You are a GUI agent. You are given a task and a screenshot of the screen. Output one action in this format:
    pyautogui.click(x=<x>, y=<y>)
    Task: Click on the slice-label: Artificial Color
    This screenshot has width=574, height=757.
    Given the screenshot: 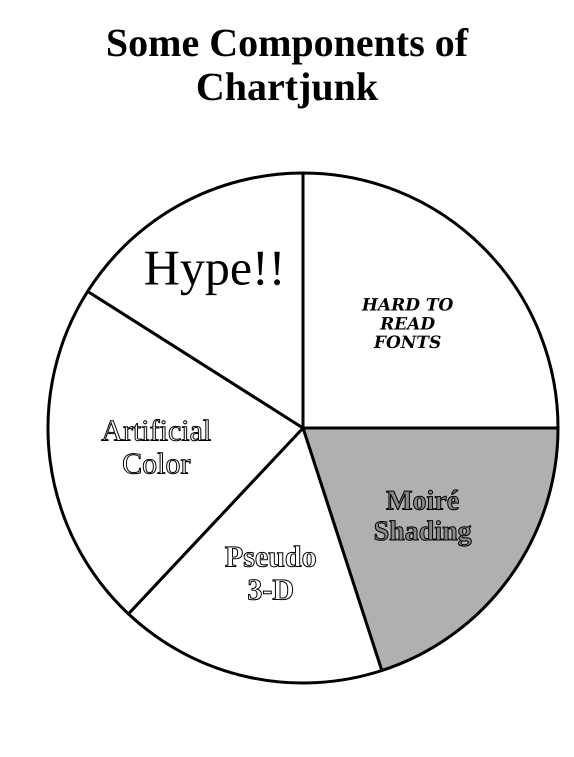 What is the action you would take?
    pyautogui.click(x=156, y=447)
    